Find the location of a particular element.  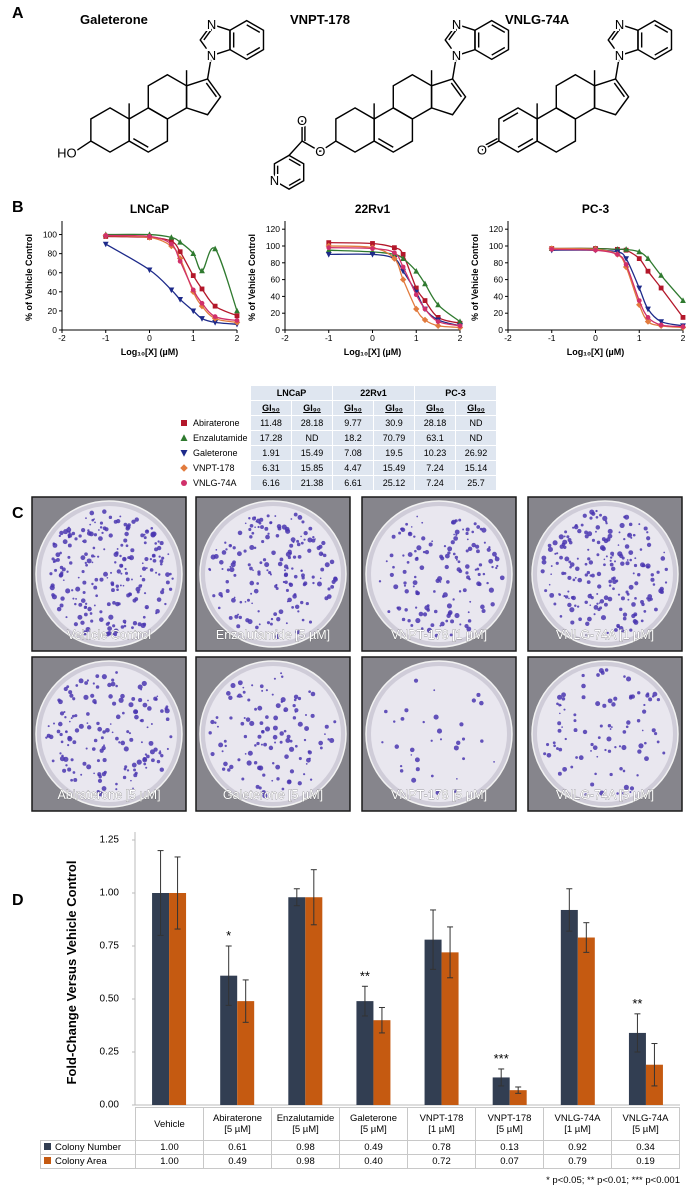

value-label: 0.72 is located at coordinates (441, 1161).